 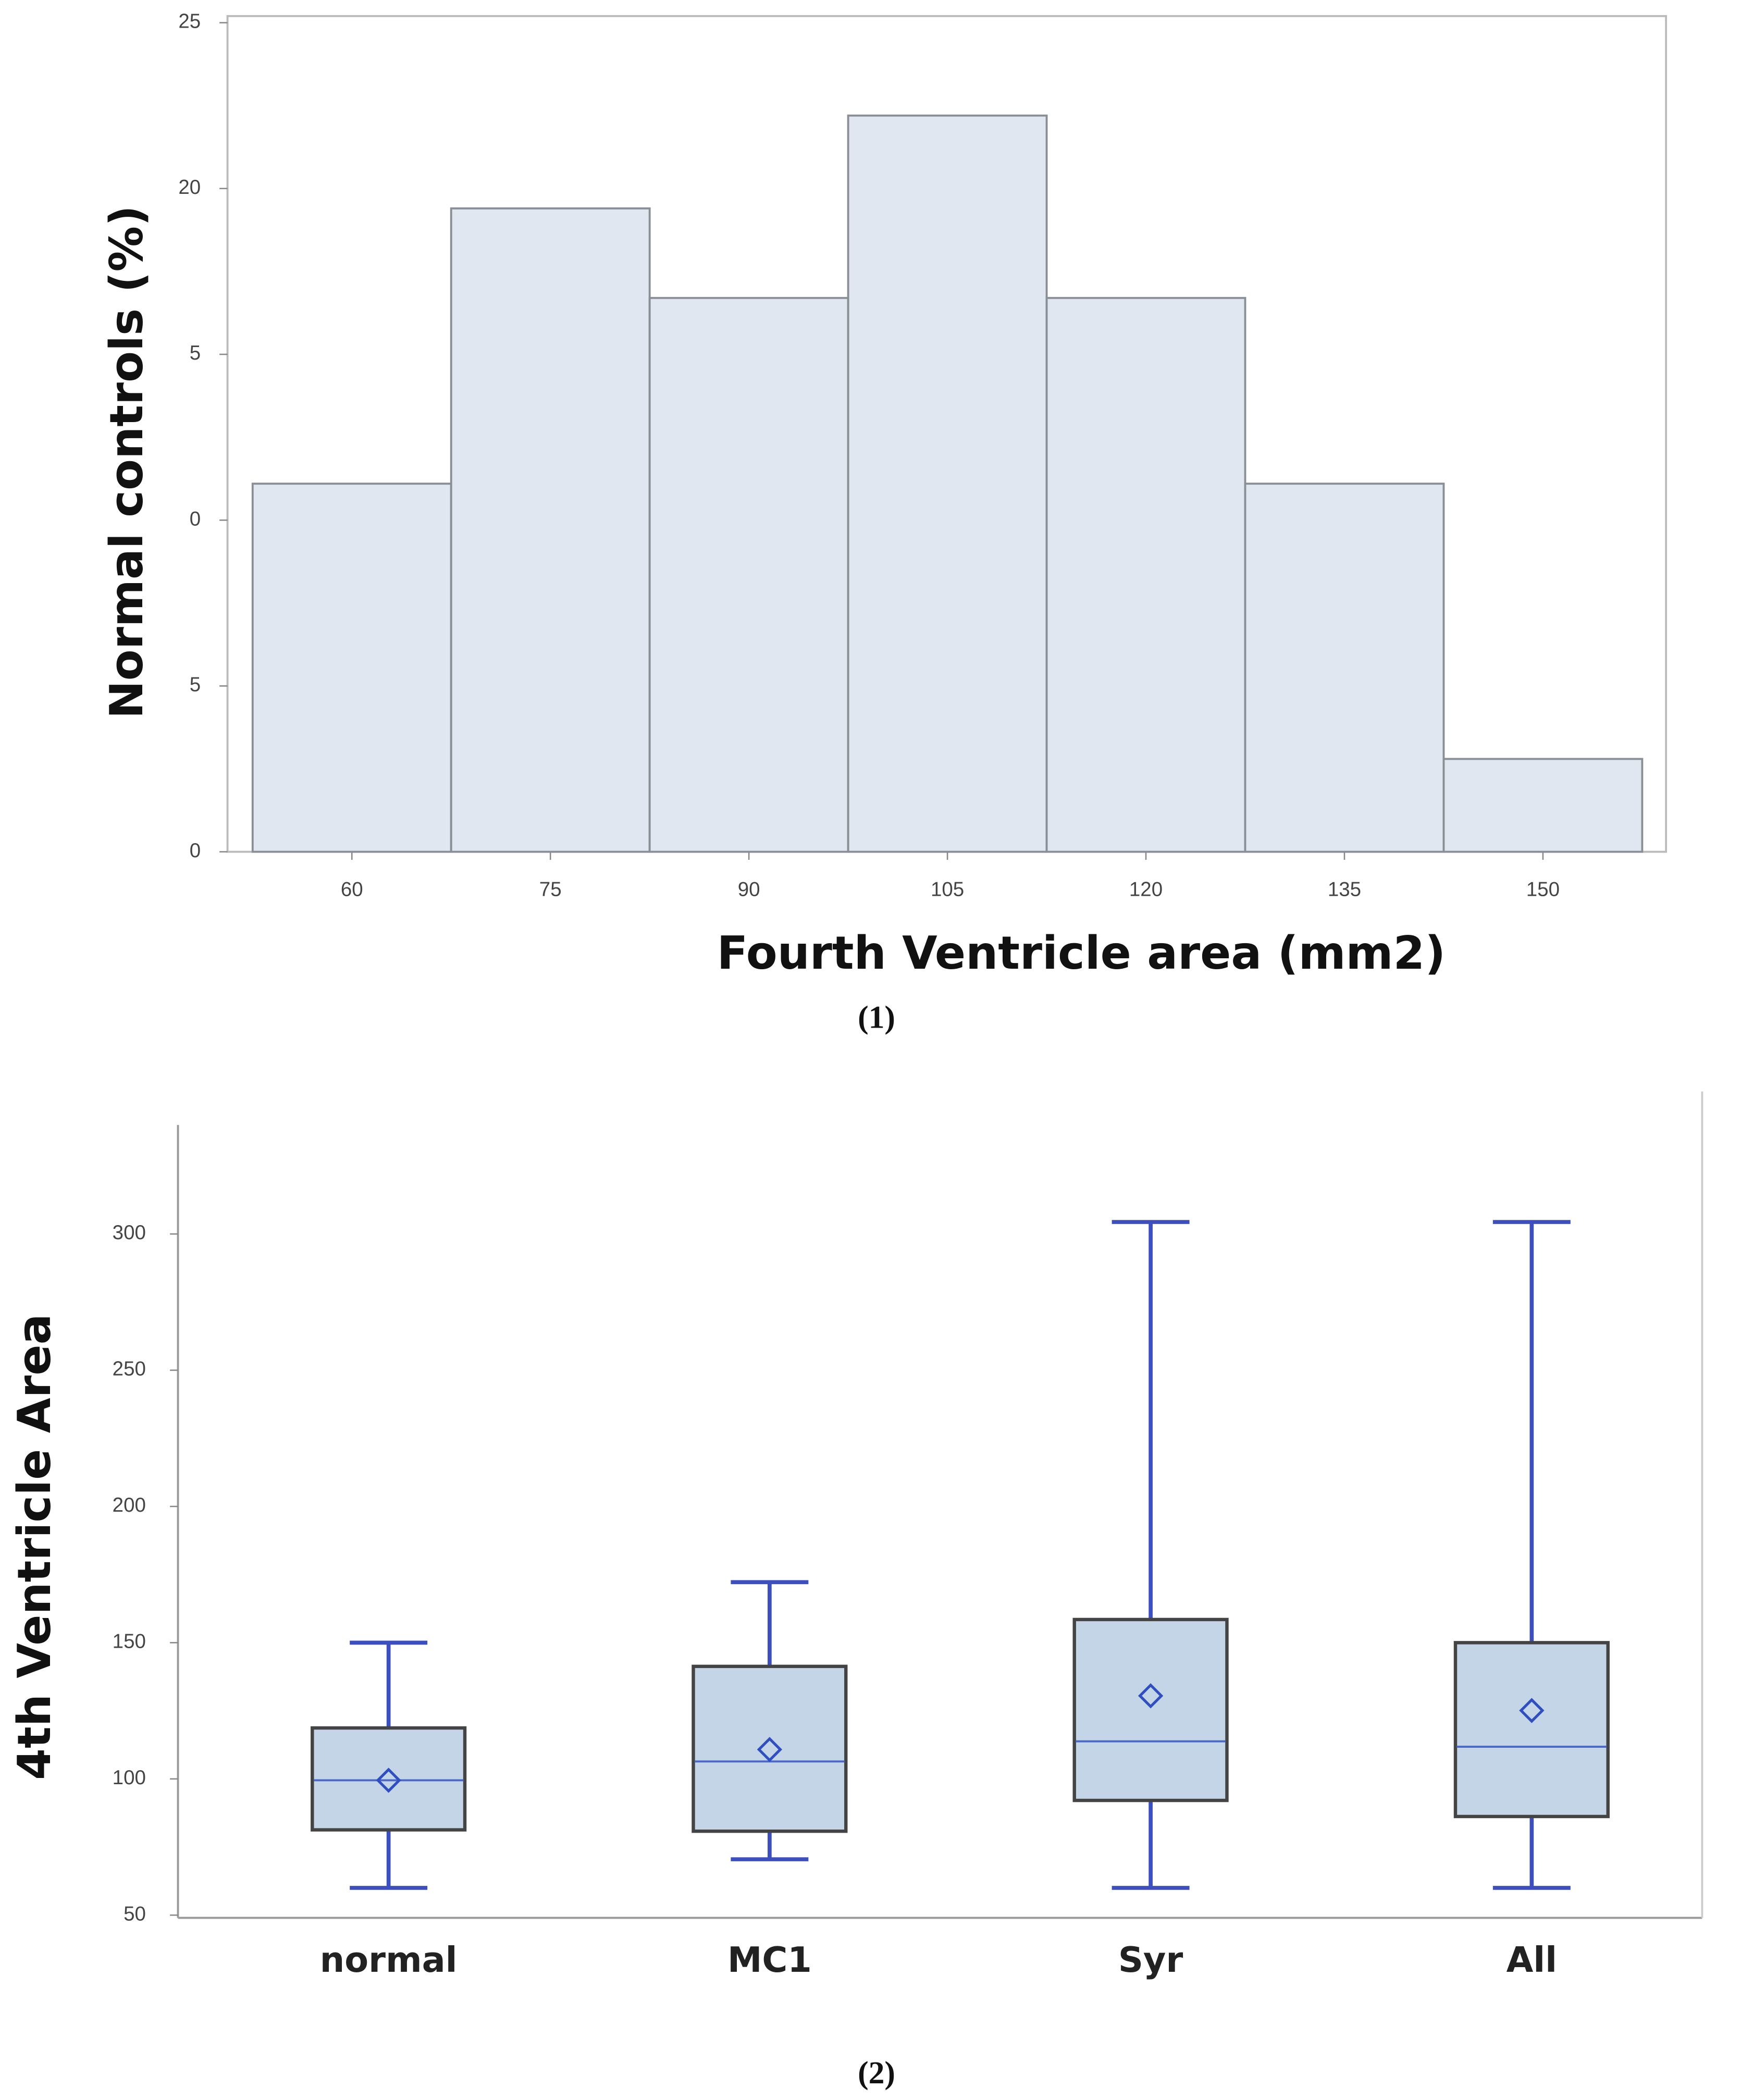 What do you see at coordinates (876, 1018) in the screenshot?
I see `caption: (1)` at bounding box center [876, 1018].